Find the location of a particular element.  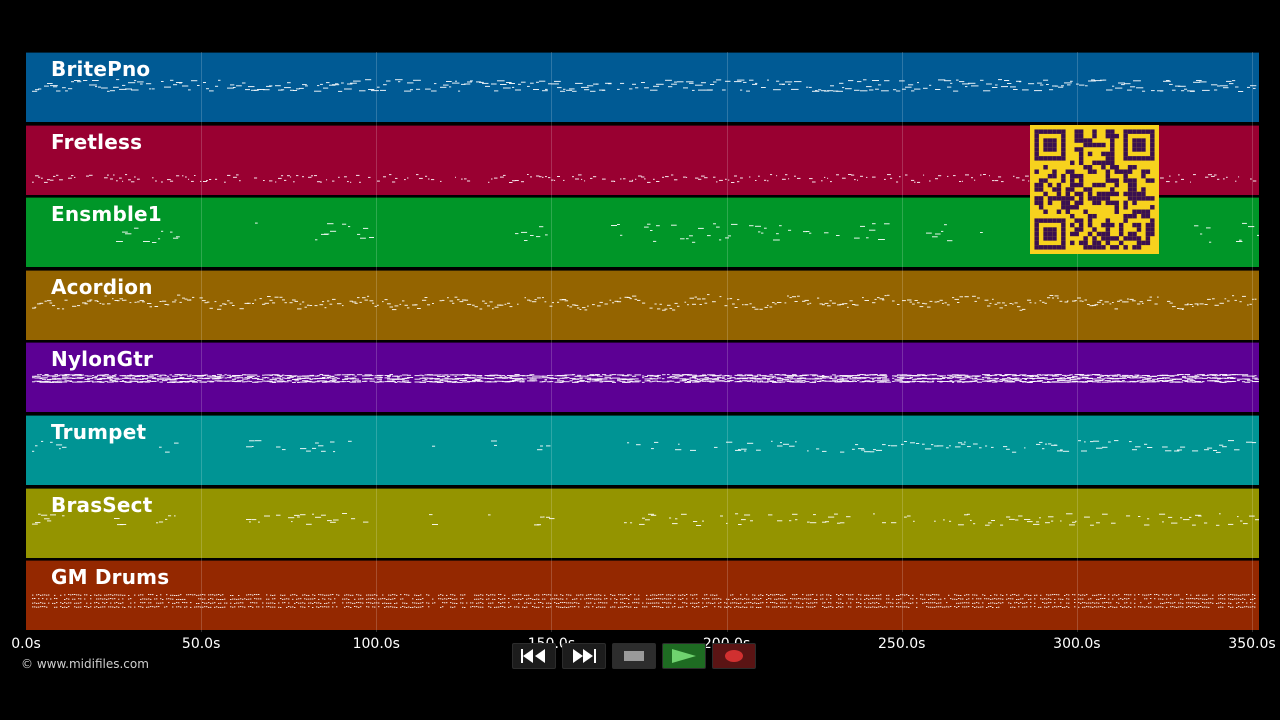

play-button is located at coordinates (684, 656).